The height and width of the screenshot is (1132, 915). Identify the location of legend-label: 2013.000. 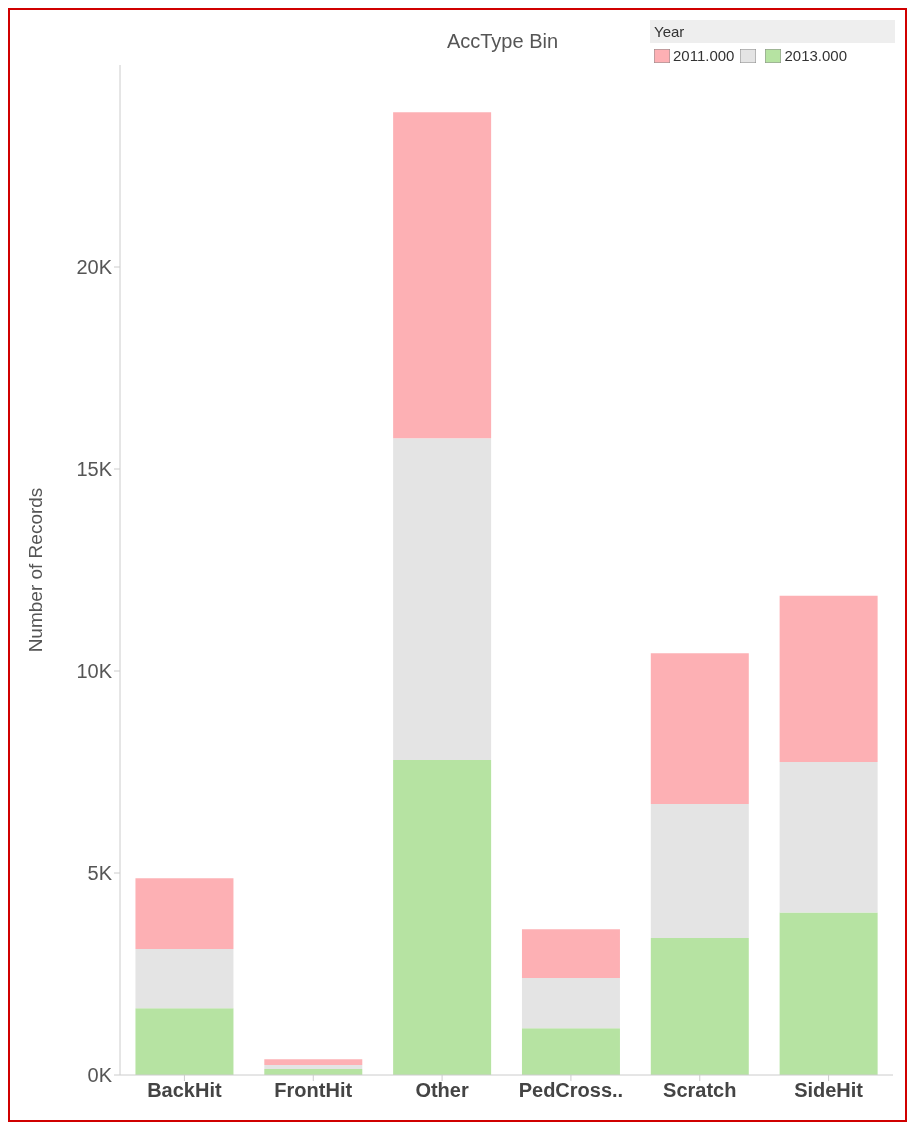
(816, 55).